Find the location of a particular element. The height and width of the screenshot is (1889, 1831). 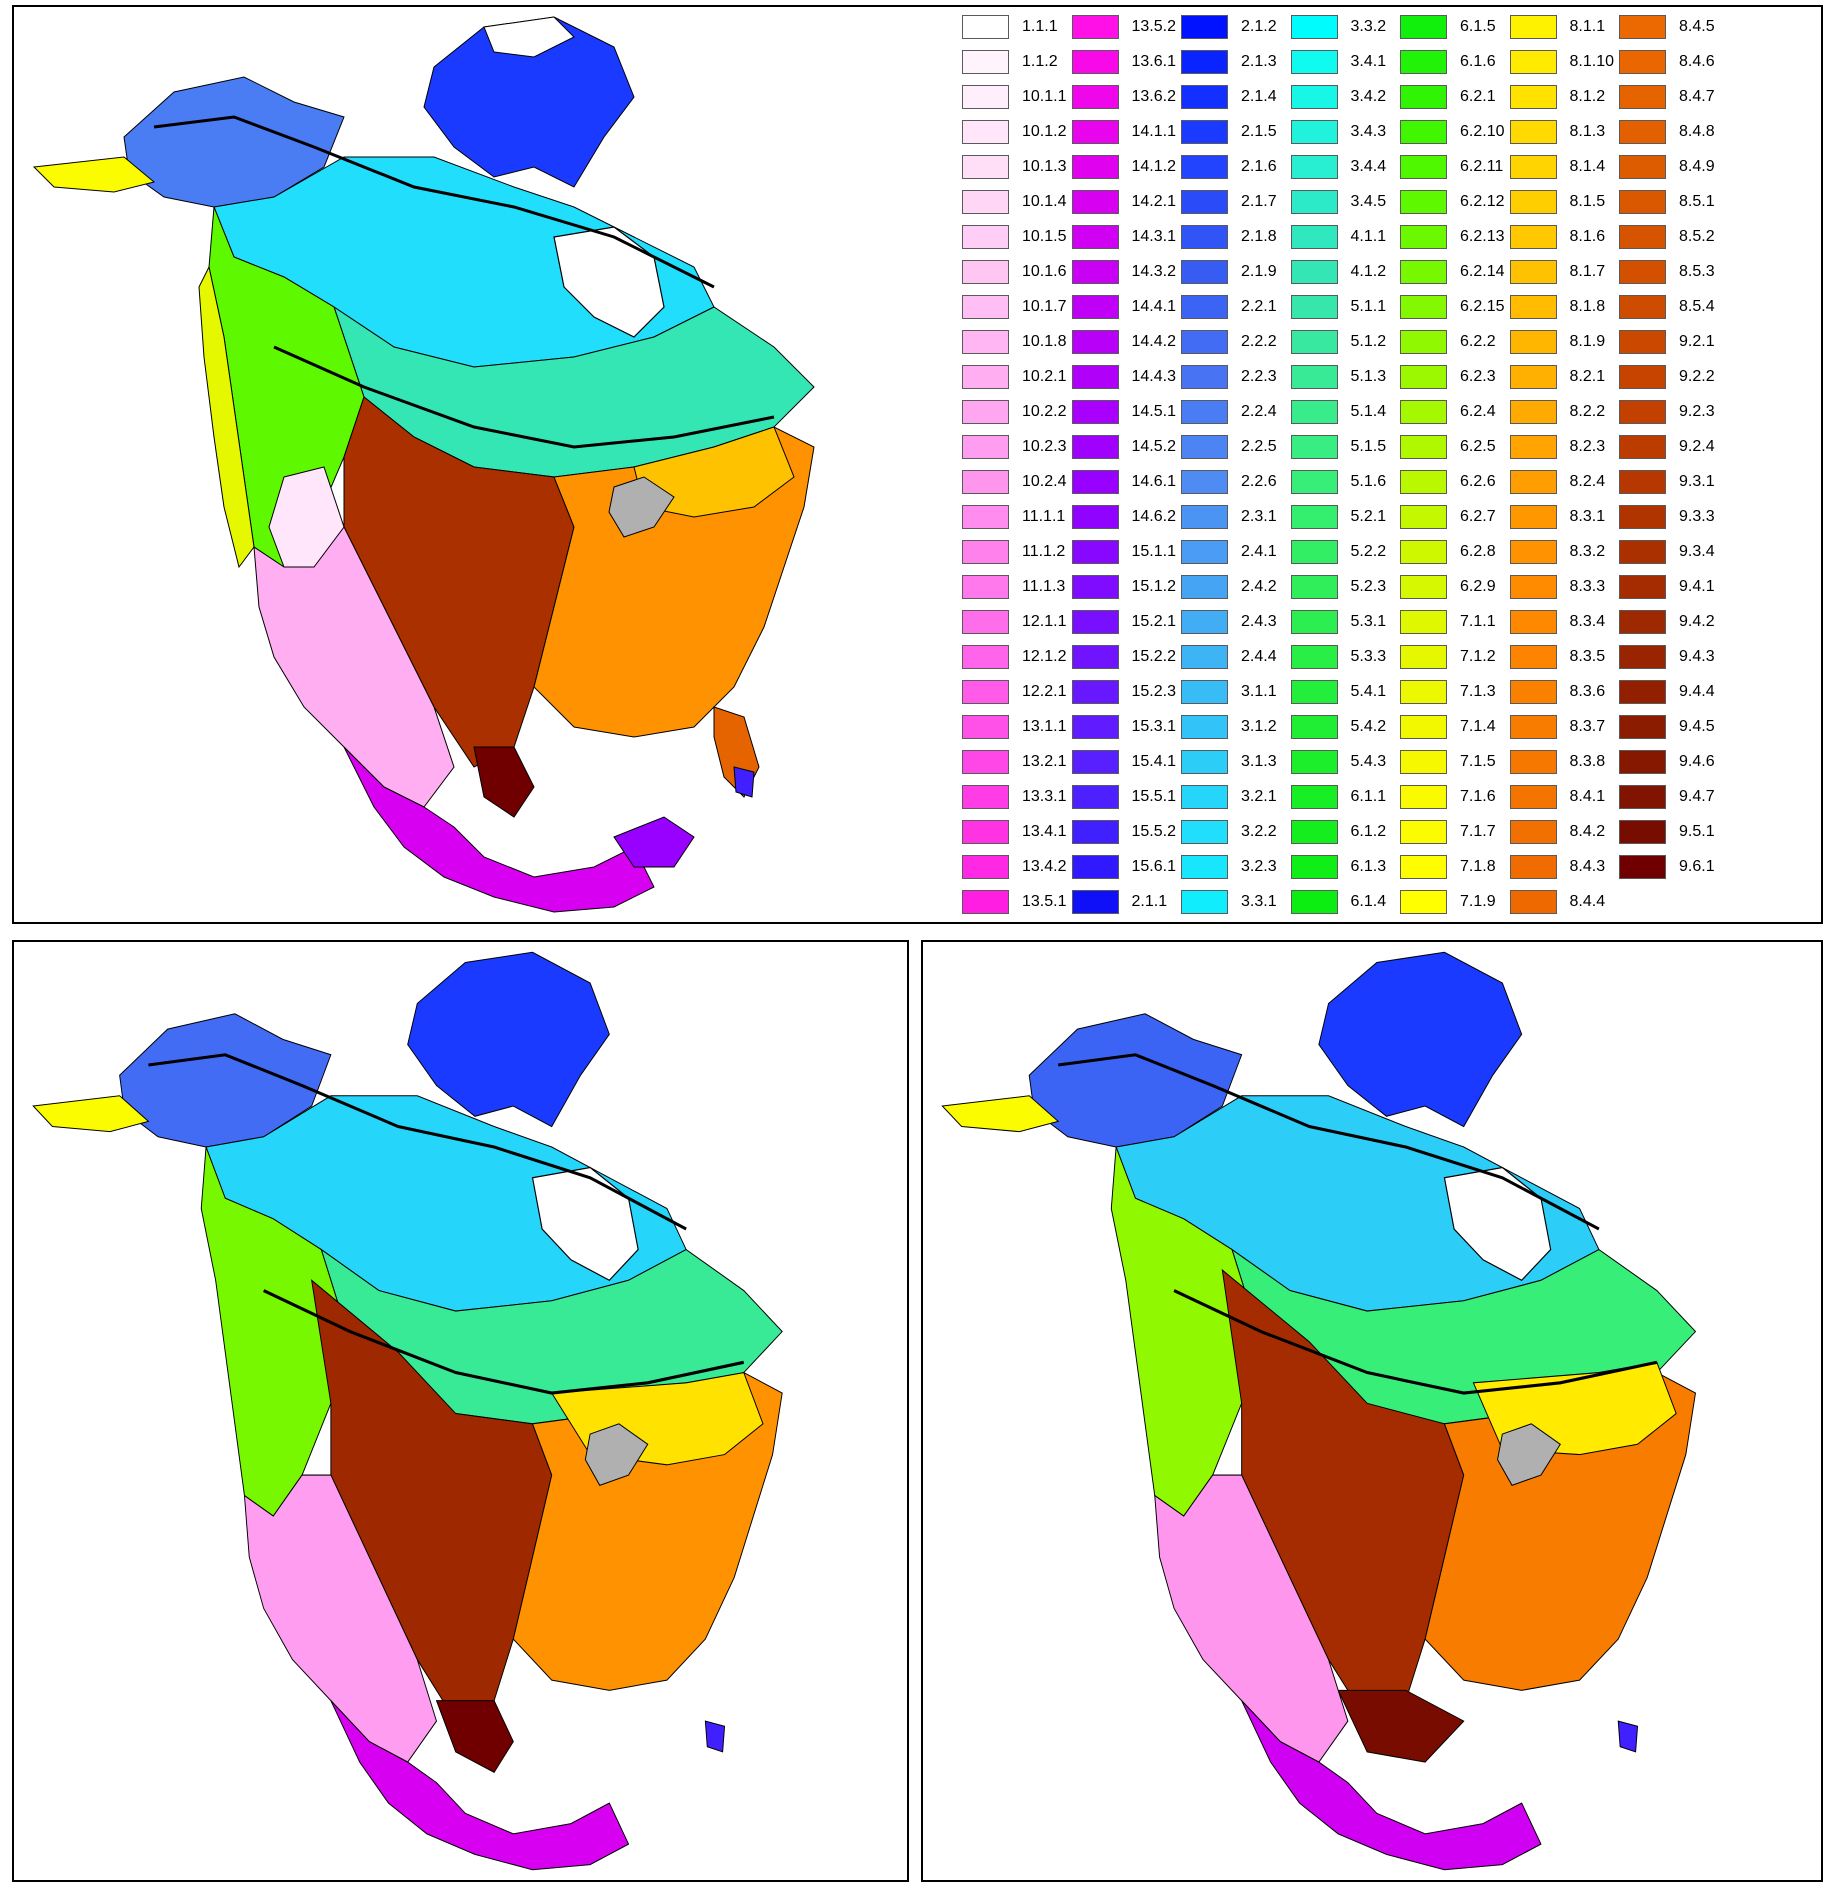

legend-item: 9.2.4 is located at coordinates (1678, 446).